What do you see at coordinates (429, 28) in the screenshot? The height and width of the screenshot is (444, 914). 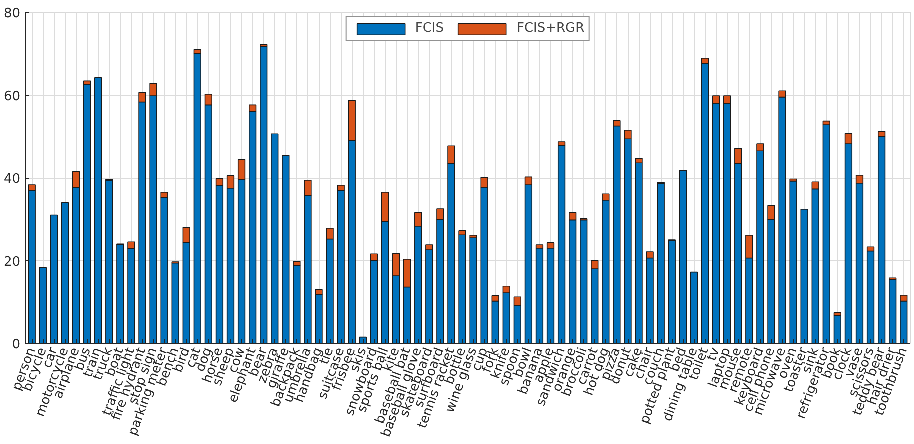 I see `legend-label: FCIS` at bounding box center [429, 28].